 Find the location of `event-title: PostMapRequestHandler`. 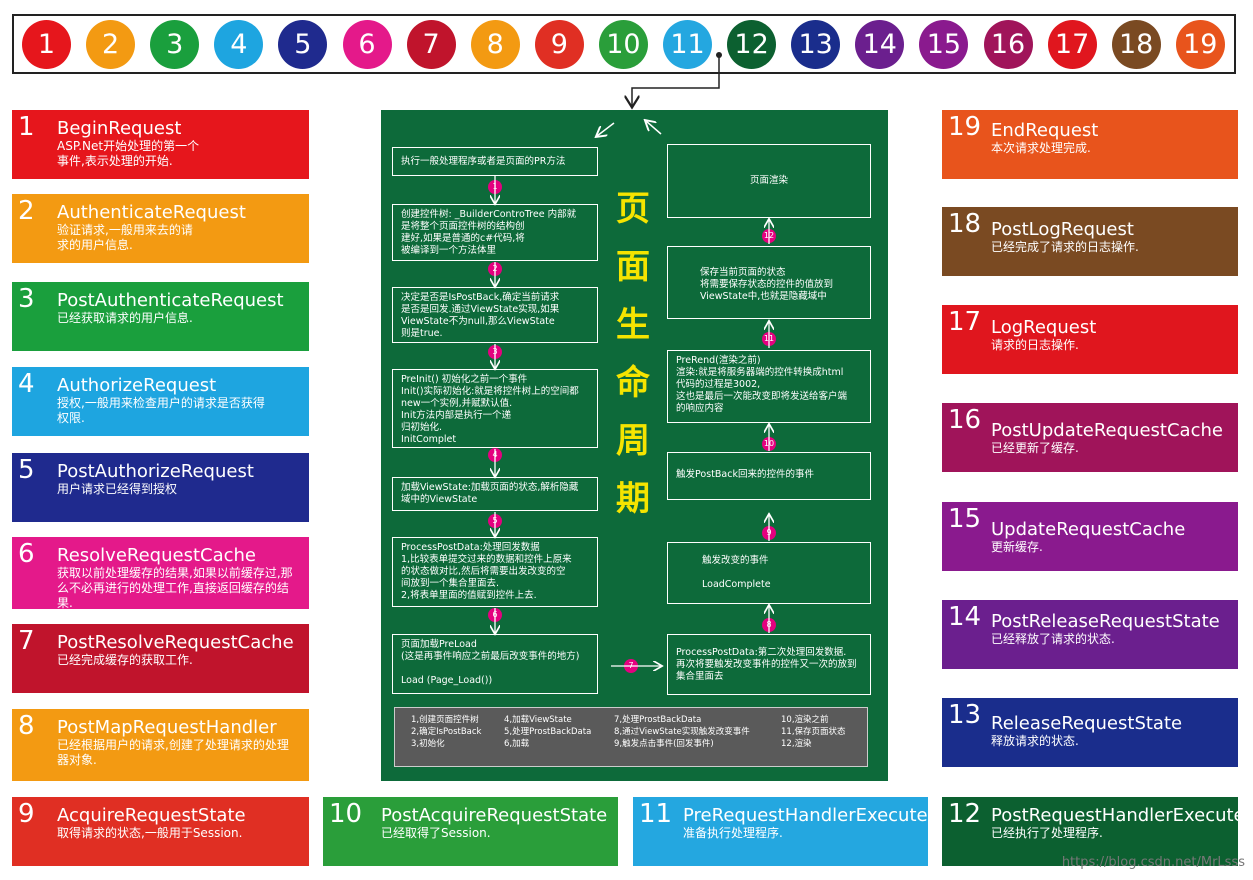

event-title: PostMapRequestHandler is located at coordinates (167, 727).